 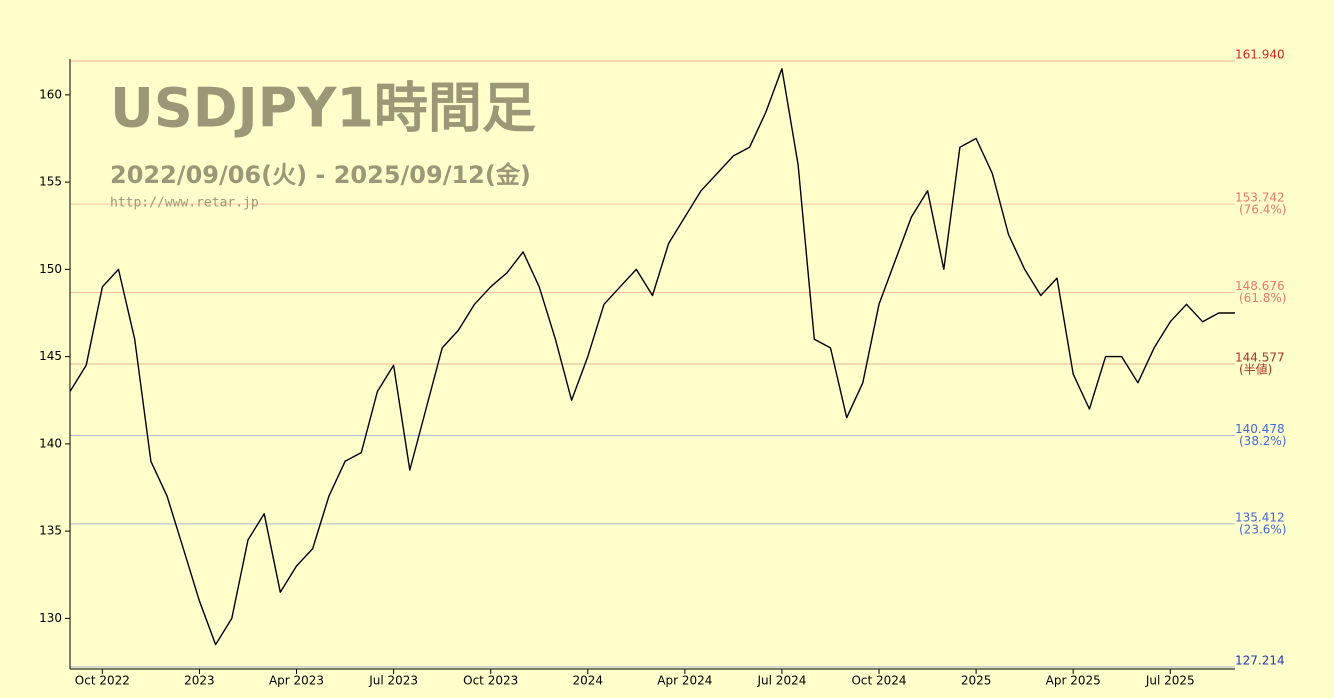 I want to click on x-tick-label: 2023, so click(x=199, y=681).